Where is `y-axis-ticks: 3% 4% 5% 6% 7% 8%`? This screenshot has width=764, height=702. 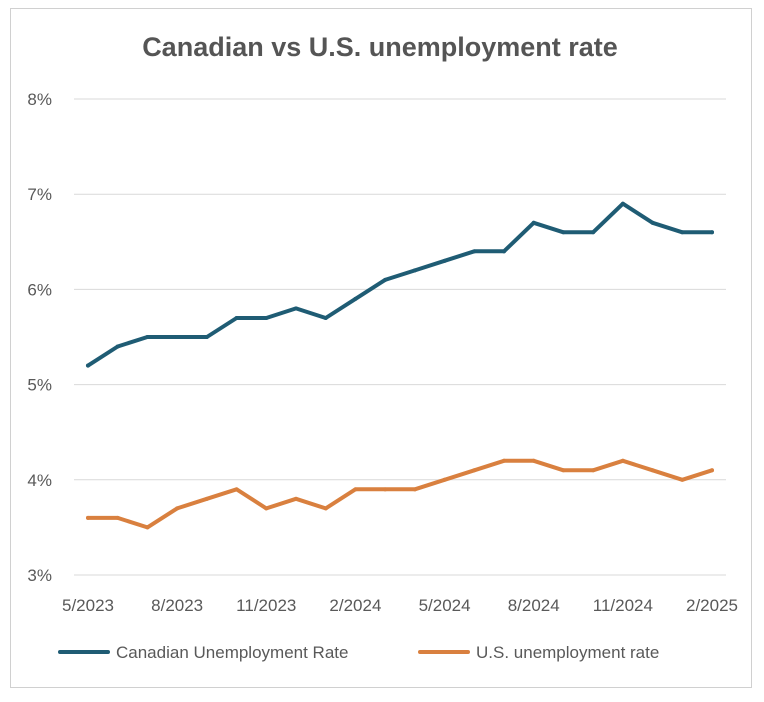
y-axis-ticks: 3% 4% 5% 6% 7% 8% is located at coordinates (39, 337).